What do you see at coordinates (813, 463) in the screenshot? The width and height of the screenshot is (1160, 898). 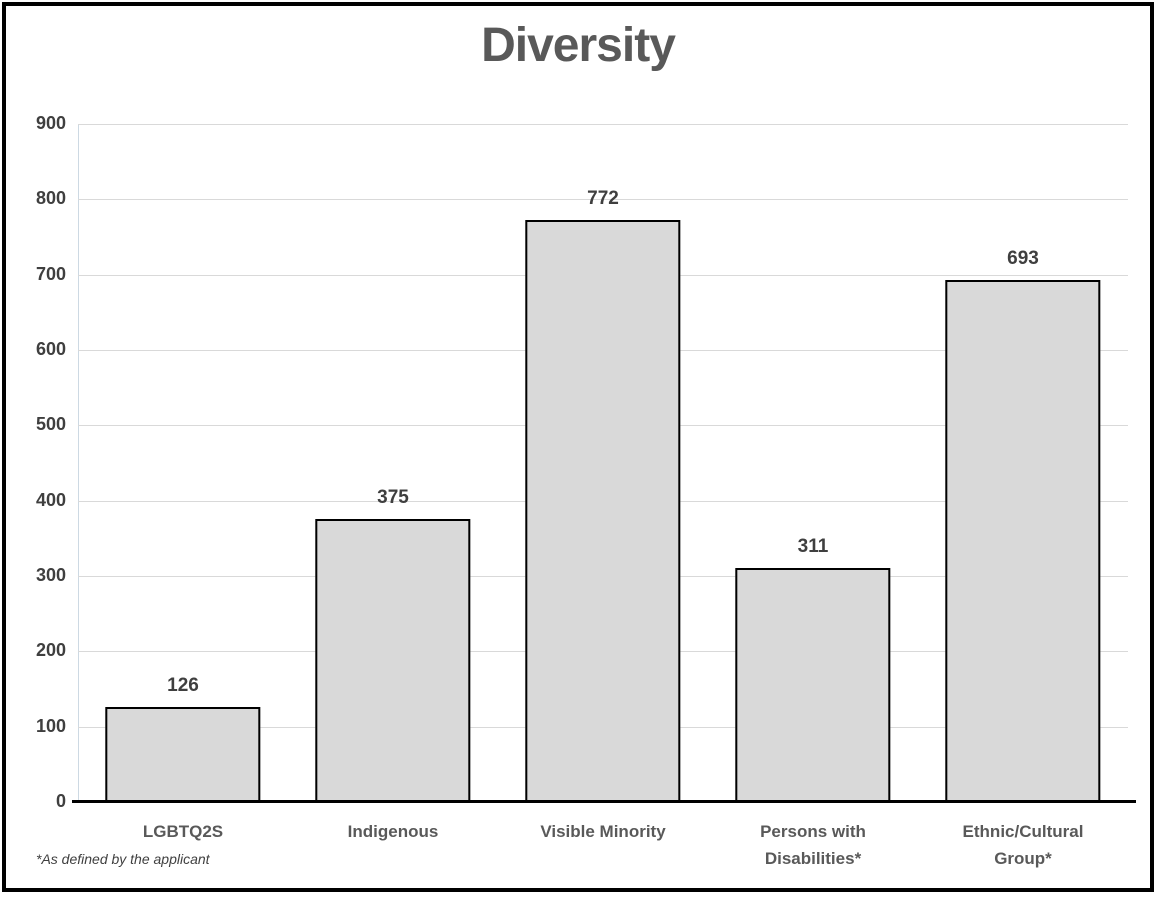 I see `bar-slot: 311` at bounding box center [813, 463].